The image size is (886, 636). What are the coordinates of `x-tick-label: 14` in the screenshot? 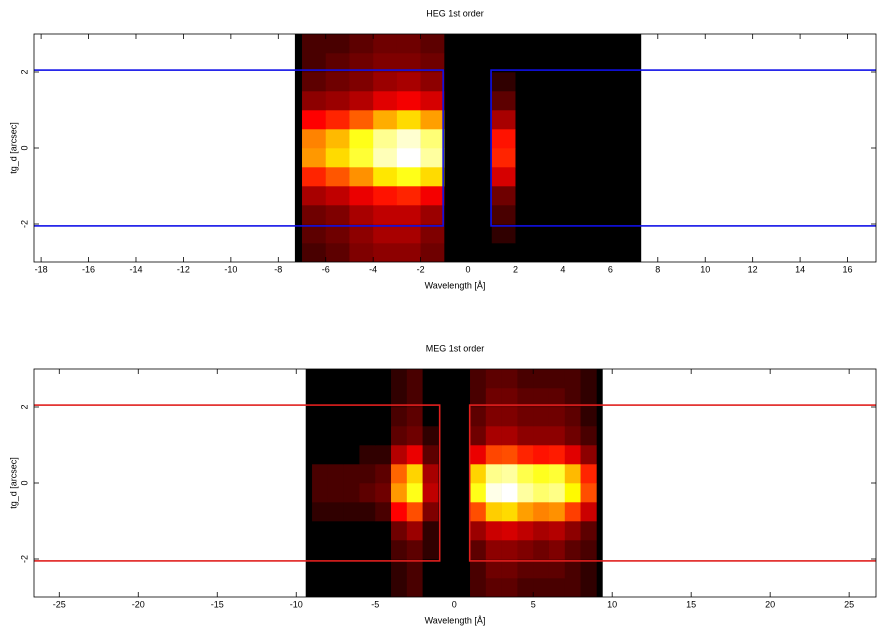 It's located at (800, 269).